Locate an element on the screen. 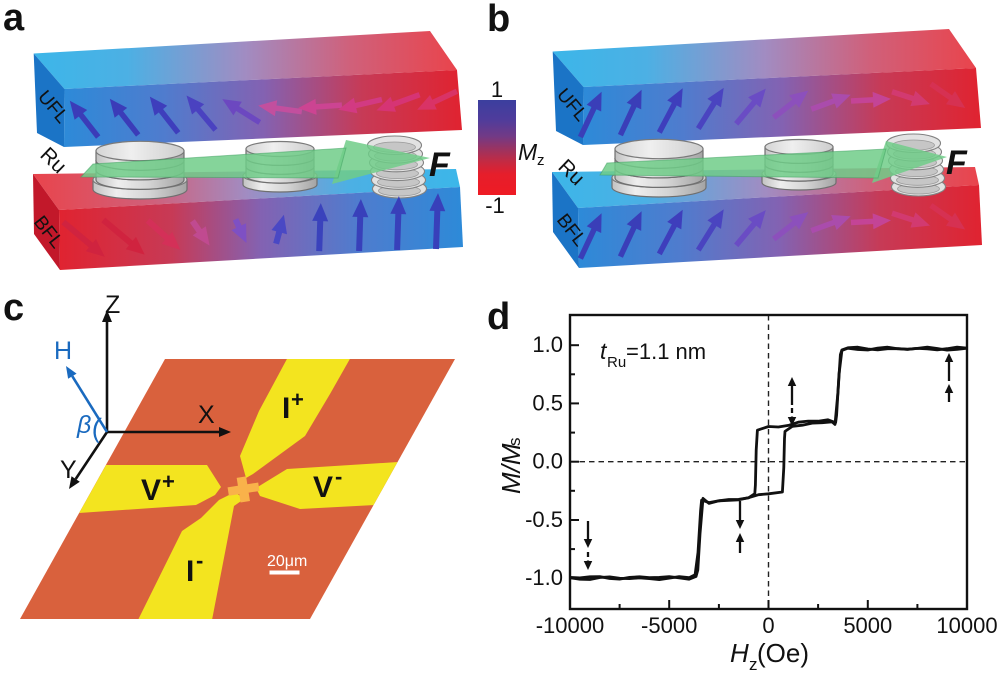  svg-text: 0 is located at coordinates (768, 625).